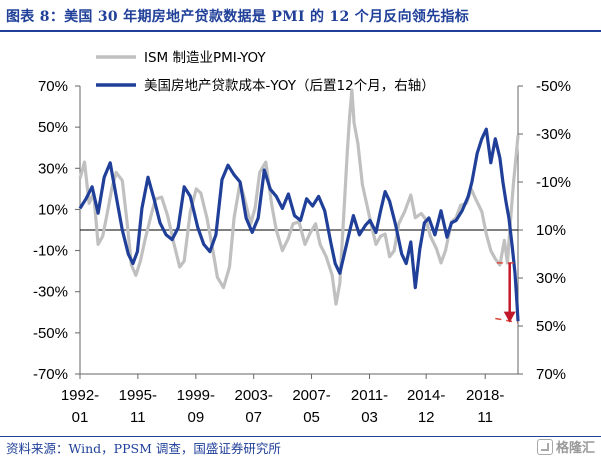  What do you see at coordinates (369, 395) in the screenshot?
I see `x-axis-tick-label-year: 2011-` at bounding box center [369, 395].